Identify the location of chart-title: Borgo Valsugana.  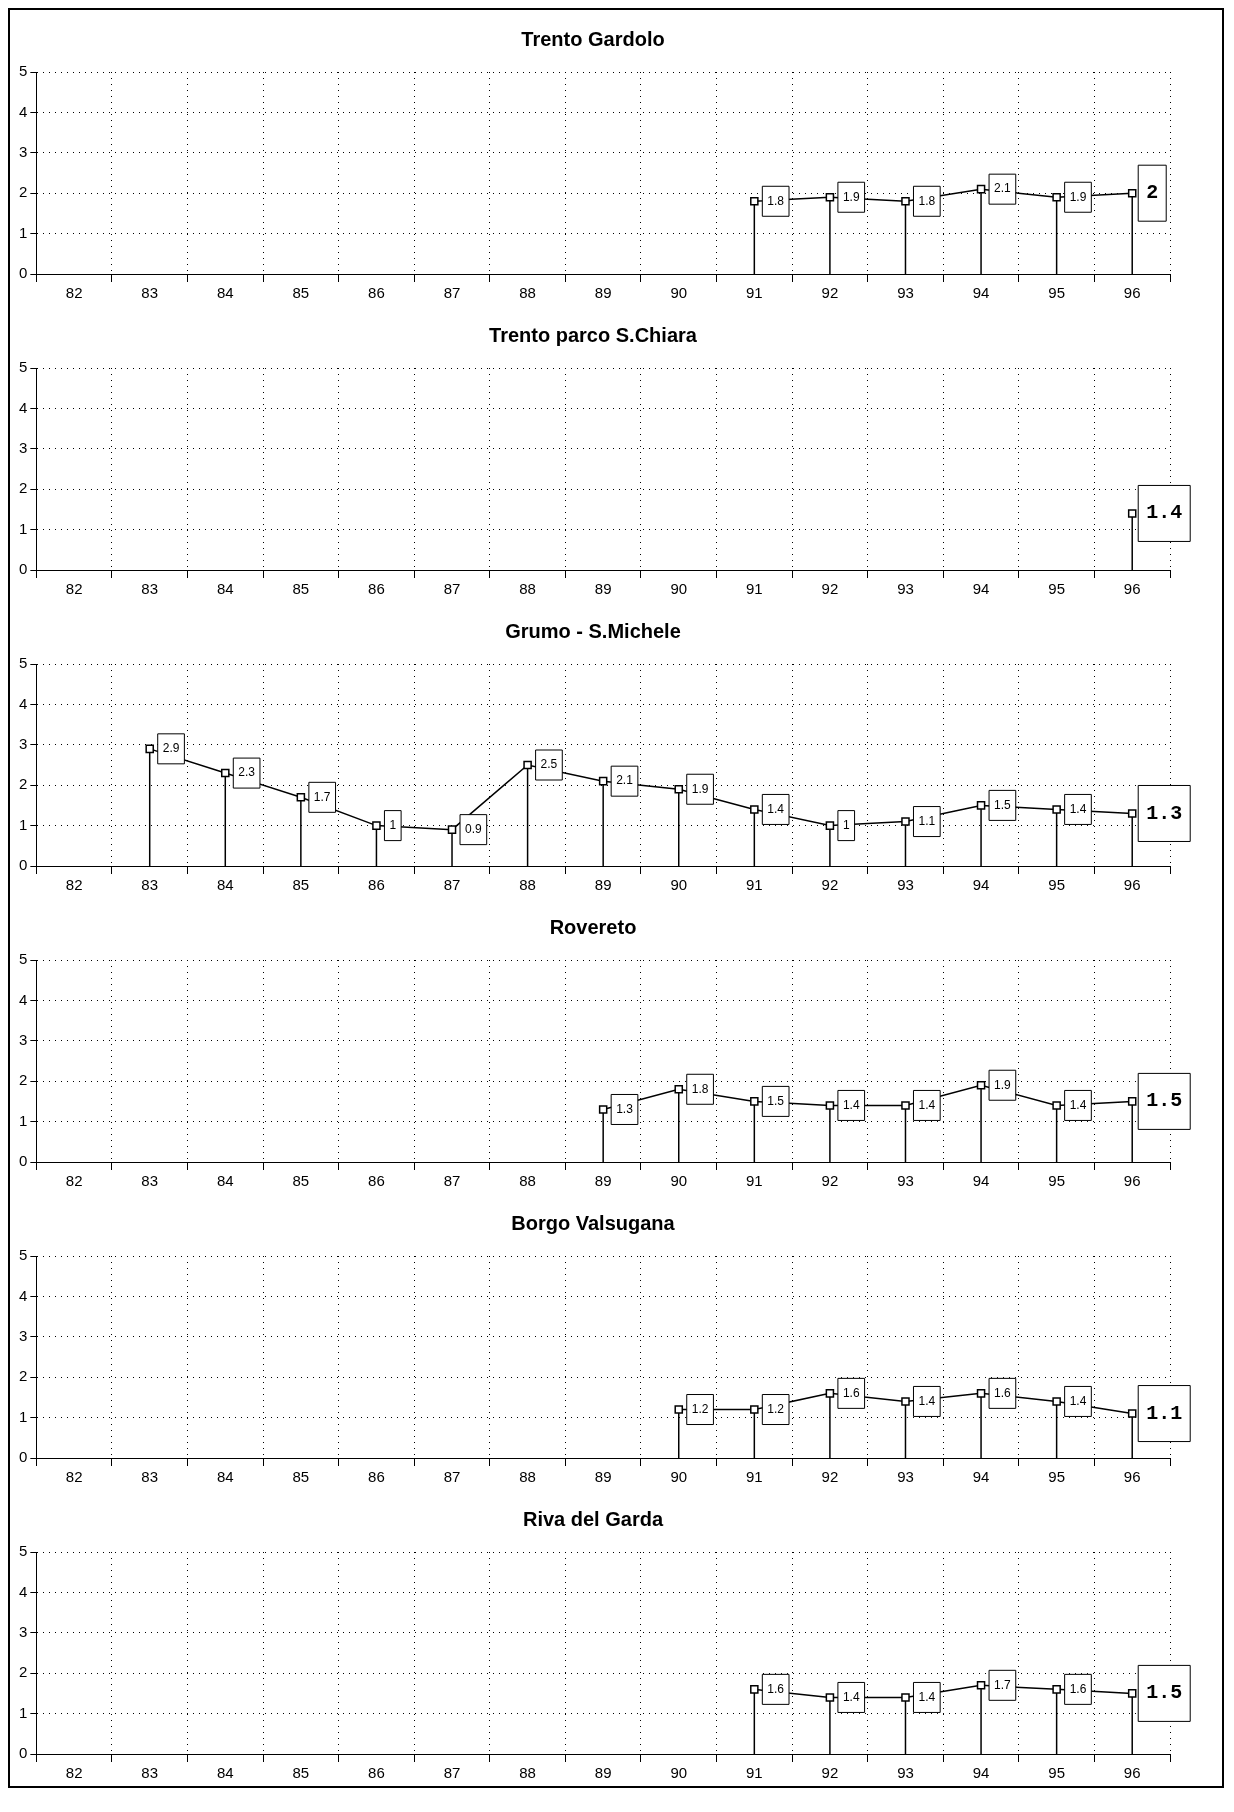
(593, 1222).